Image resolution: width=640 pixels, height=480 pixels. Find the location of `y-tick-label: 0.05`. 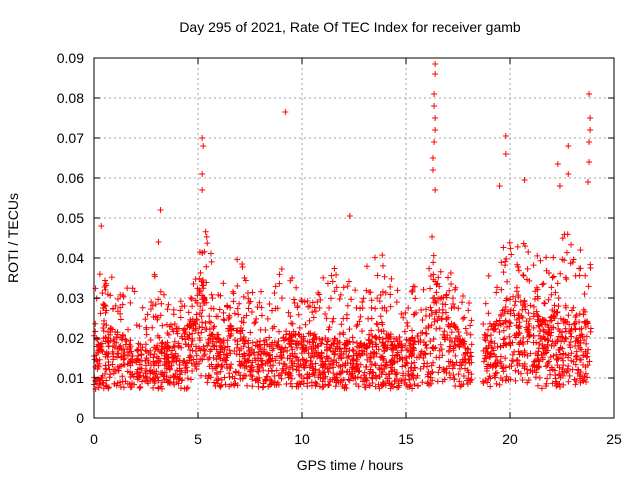

y-tick-label: 0.05 is located at coordinates (70, 218).